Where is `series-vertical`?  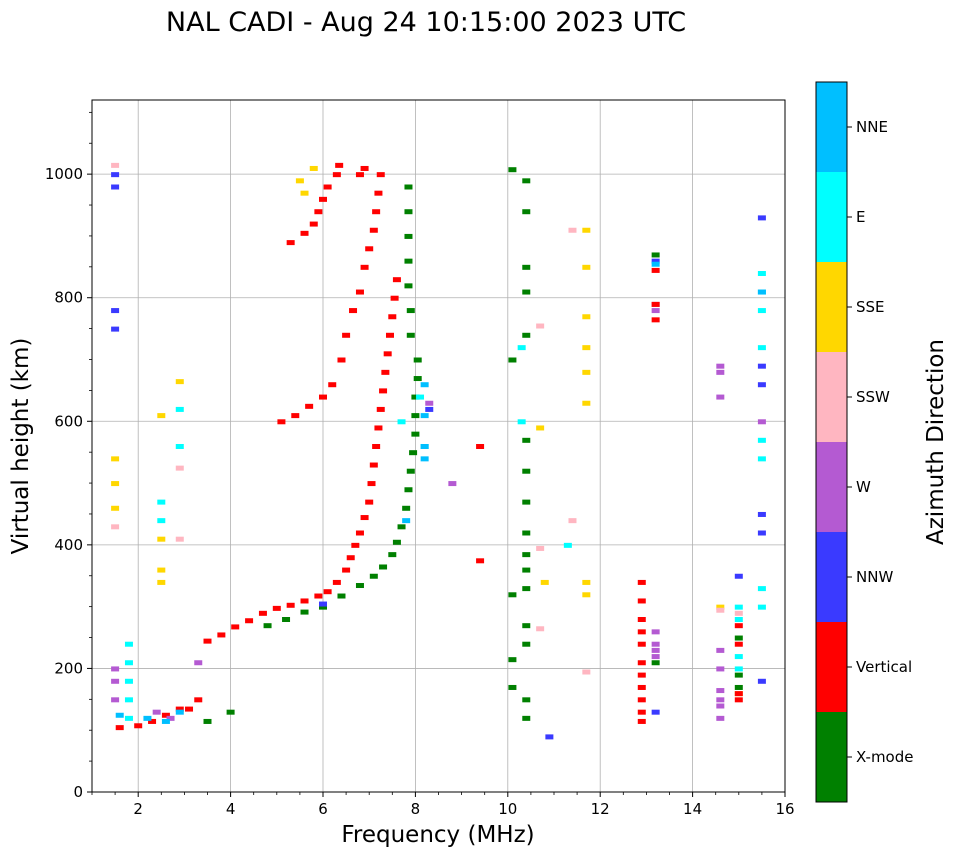
series-vertical is located at coordinates (609, 495).